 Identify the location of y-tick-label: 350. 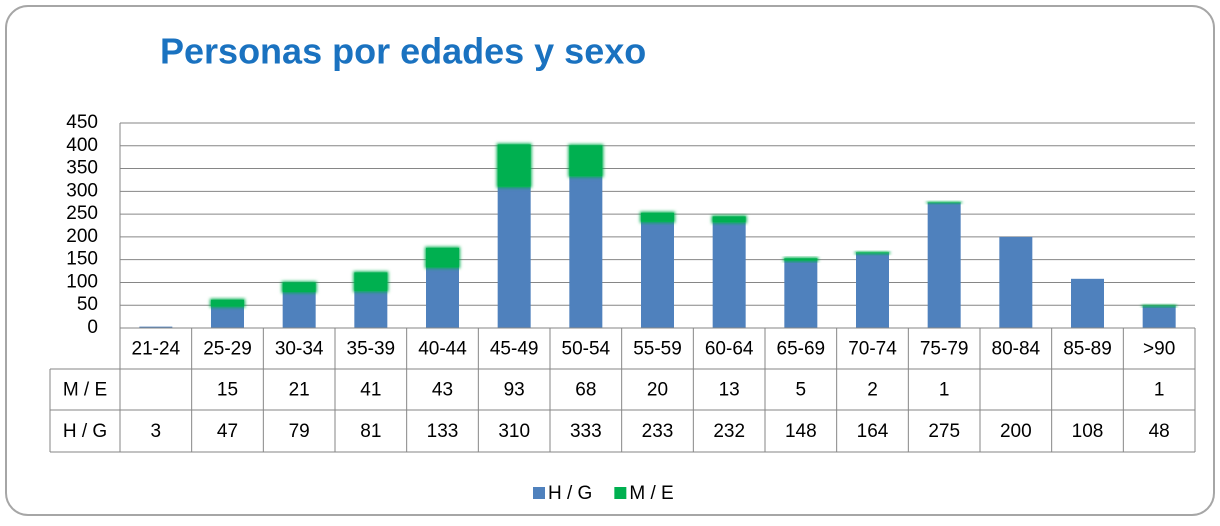
(82, 168).